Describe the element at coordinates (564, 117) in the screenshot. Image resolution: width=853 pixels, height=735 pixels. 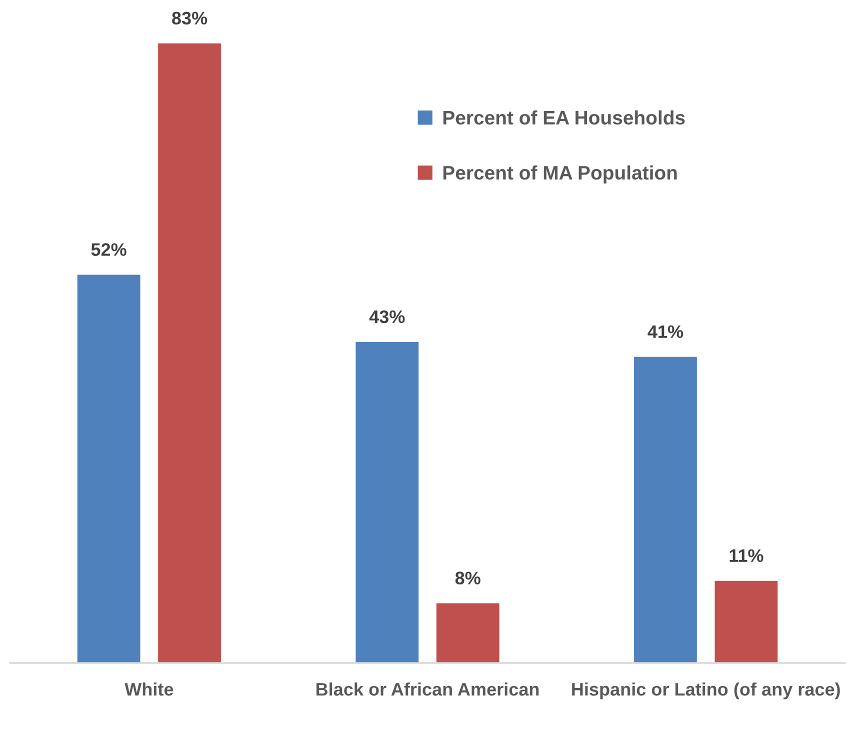
I see `legend-label: Percent of EA Households` at that location.